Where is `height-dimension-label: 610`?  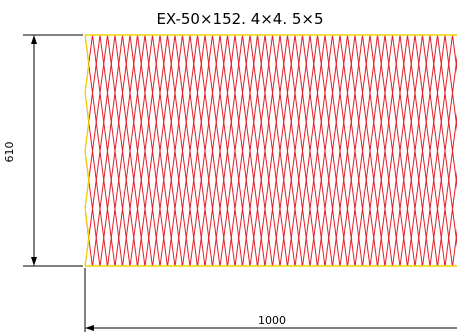
height-dimension-label: 610 is located at coordinates (9, 152).